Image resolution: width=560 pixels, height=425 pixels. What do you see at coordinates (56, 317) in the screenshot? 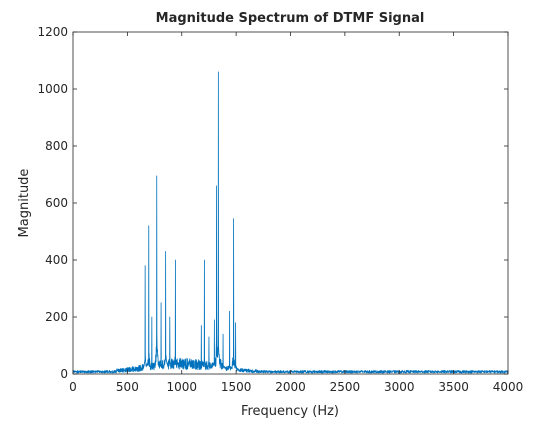
I see `y-tick-label: 200` at bounding box center [56, 317].